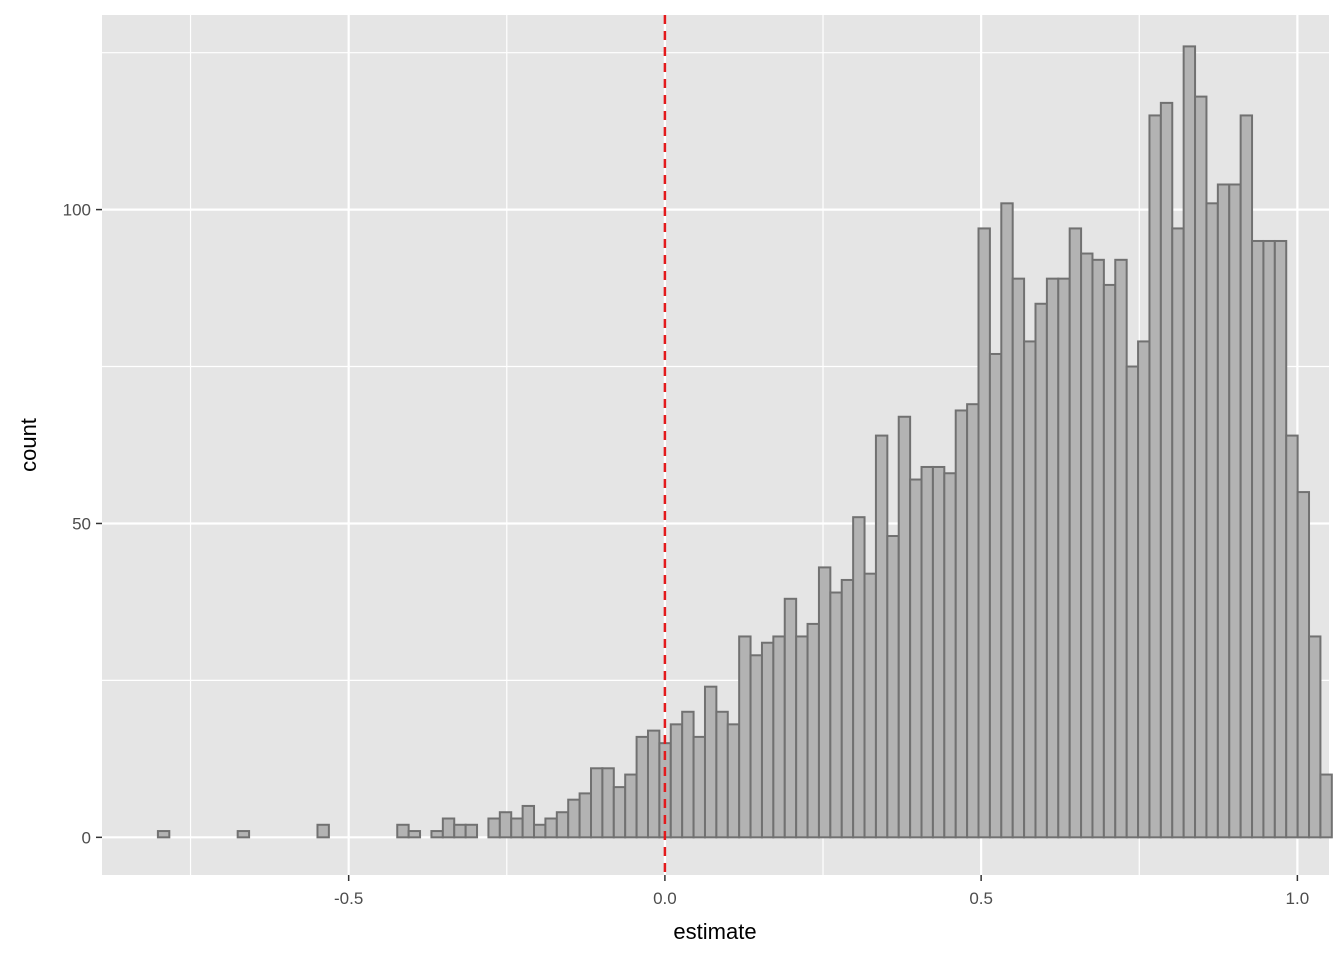 The image size is (1344, 960). What do you see at coordinates (77, 210) in the screenshot?
I see `y-tick-label: 100` at bounding box center [77, 210].